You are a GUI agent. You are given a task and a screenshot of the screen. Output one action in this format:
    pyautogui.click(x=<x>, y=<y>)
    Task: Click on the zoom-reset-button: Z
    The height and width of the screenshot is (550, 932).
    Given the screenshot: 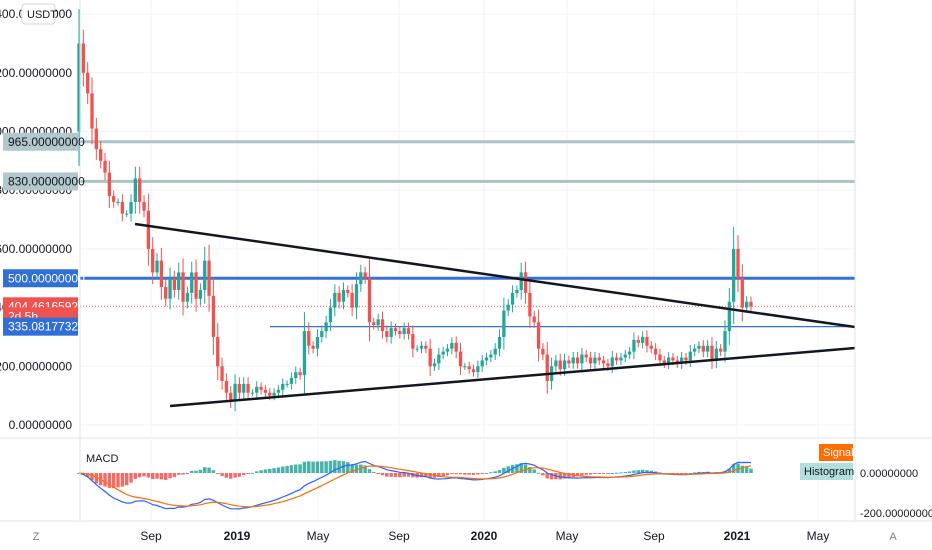 What is the action you would take?
    pyautogui.click(x=36, y=537)
    